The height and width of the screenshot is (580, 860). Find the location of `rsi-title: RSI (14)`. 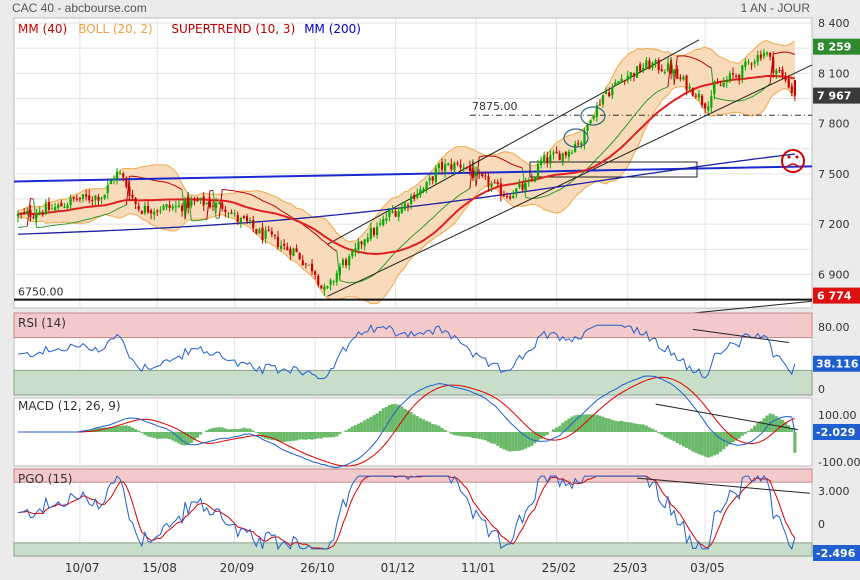

rsi-title: RSI (14) is located at coordinates (42, 323).